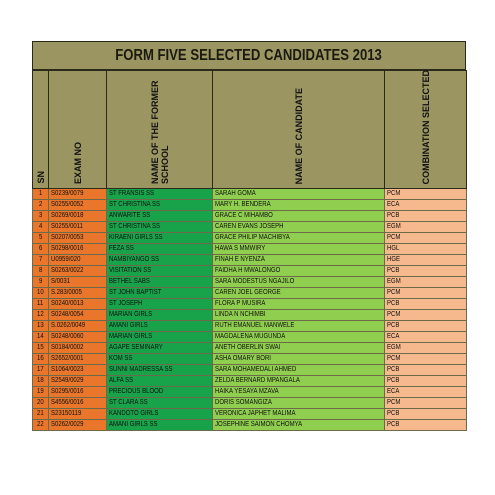 The width and height of the screenshot is (495, 495). What do you see at coordinates (298, 392) in the screenshot?
I see `cell-candidate-name: HAIKA YESAYA MZAVA` at bounding box center [298, 392].